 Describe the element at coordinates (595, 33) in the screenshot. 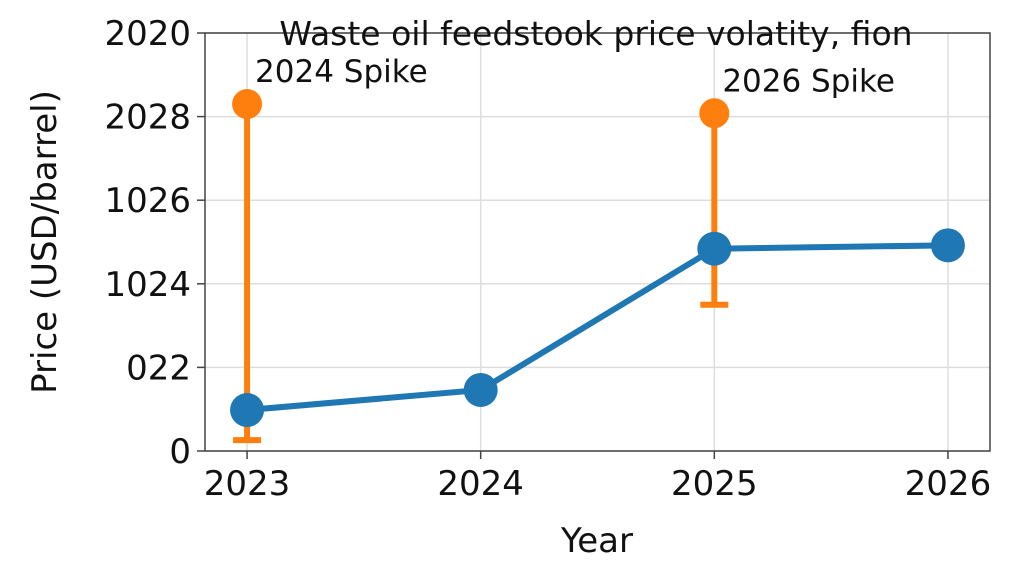

I see `chart-title: Waste oil feedstook price volatity, fion` at that location.